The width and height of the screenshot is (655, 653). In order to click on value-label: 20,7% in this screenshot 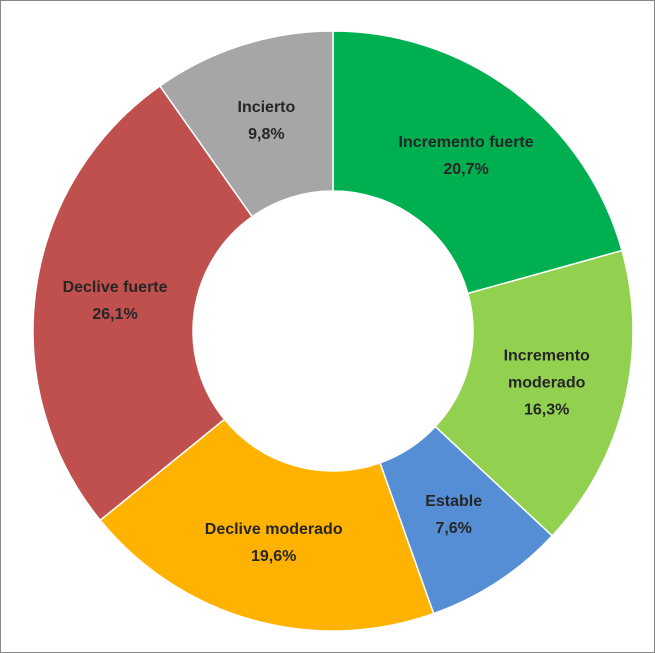, I will do `click(466, 169)`.